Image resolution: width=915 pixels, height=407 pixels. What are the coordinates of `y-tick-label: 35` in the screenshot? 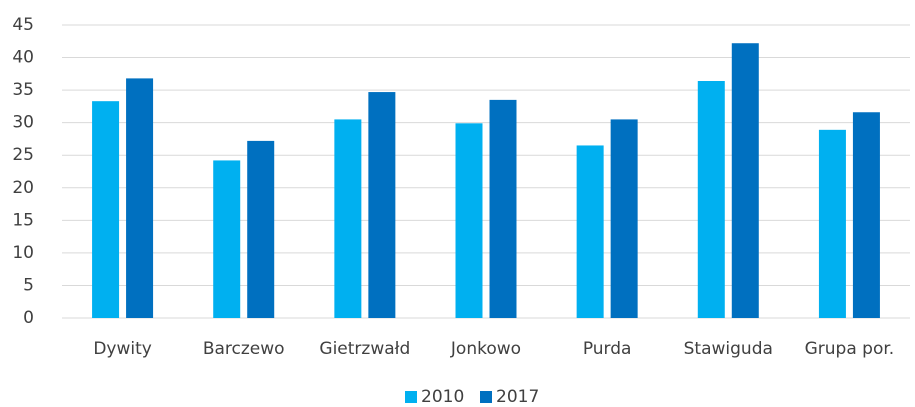 It's located at (23, 90).